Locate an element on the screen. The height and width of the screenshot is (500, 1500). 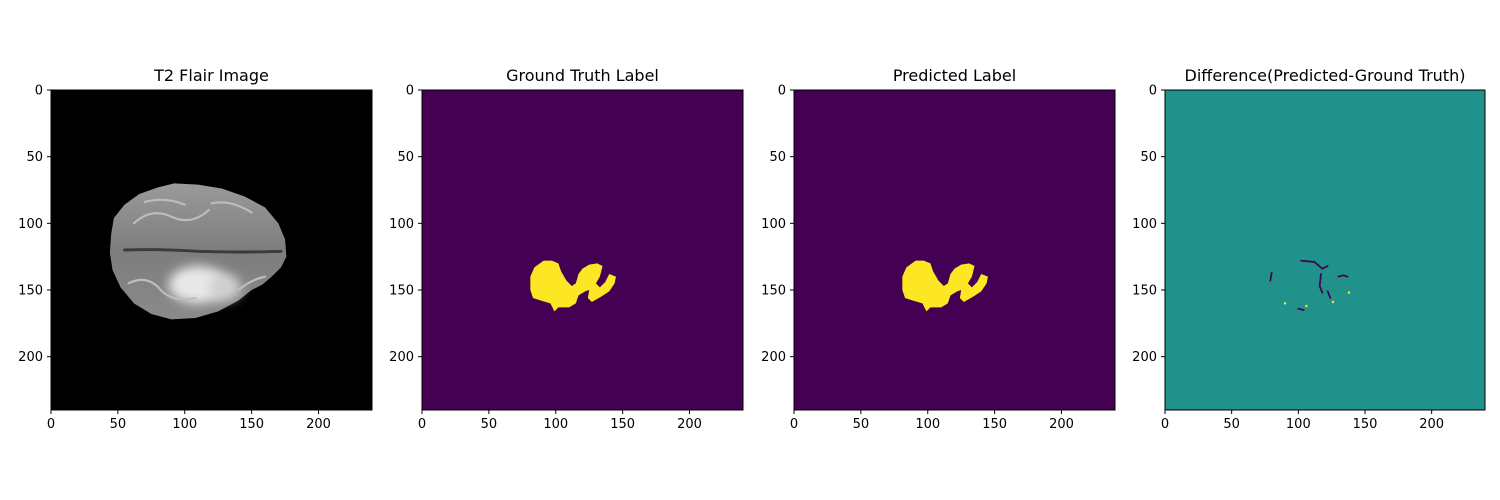
chart-title: T2 Flair Image is located at coordinates (211, 75).